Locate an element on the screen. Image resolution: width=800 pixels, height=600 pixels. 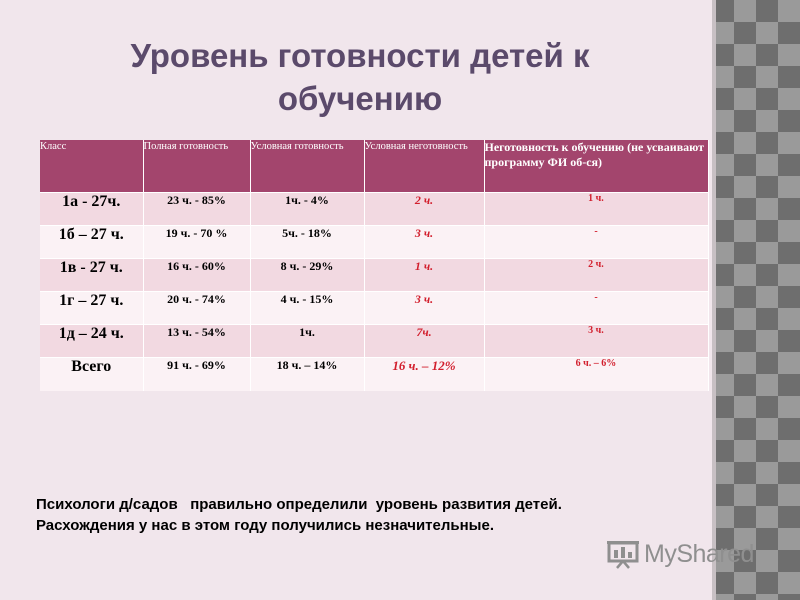
cell-unready: 1 ч. is located at coordinates (596, 208).